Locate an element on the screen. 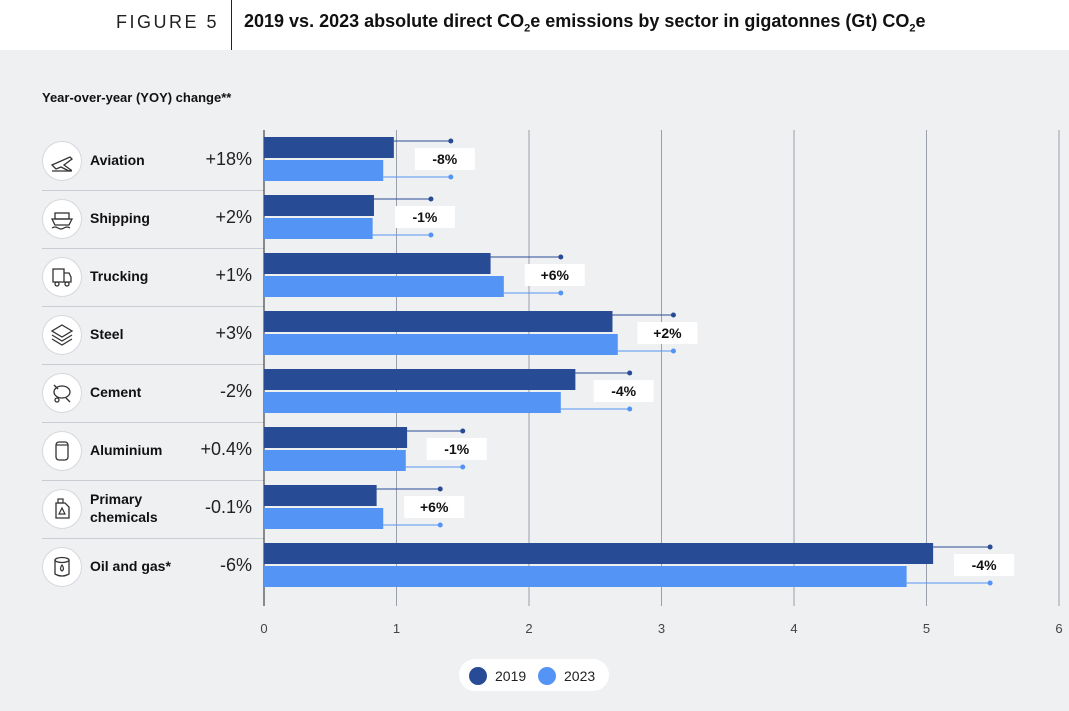 Image resolution: width=1069 pixels, height=711 pixels. yoy-value: +1% is located at coordinates (233, 275).